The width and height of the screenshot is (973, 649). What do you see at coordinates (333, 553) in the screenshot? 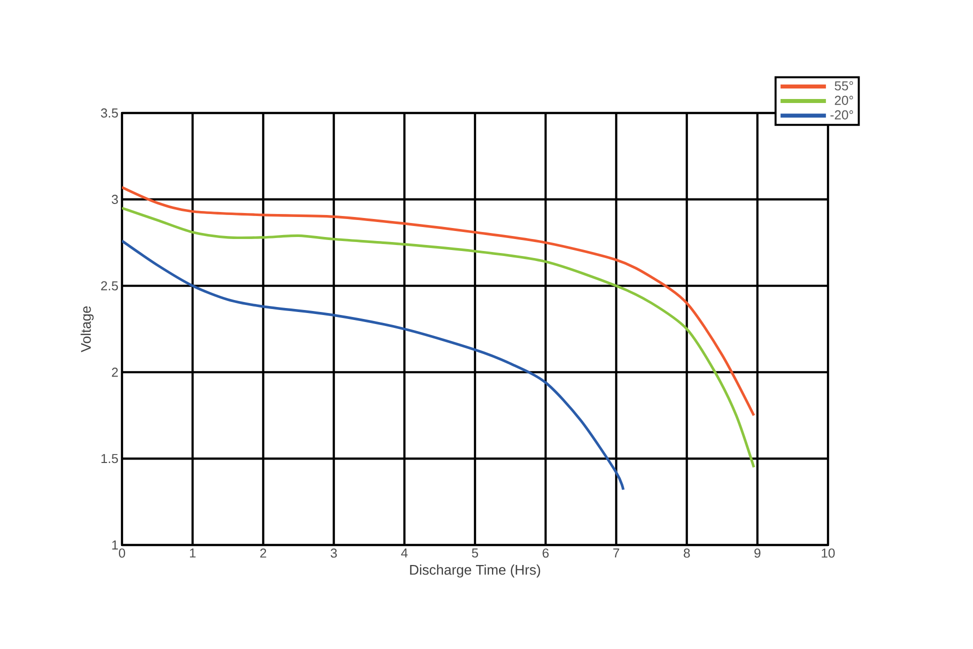
I see `x-tick-label: 3` at bounding box center [333, 553].